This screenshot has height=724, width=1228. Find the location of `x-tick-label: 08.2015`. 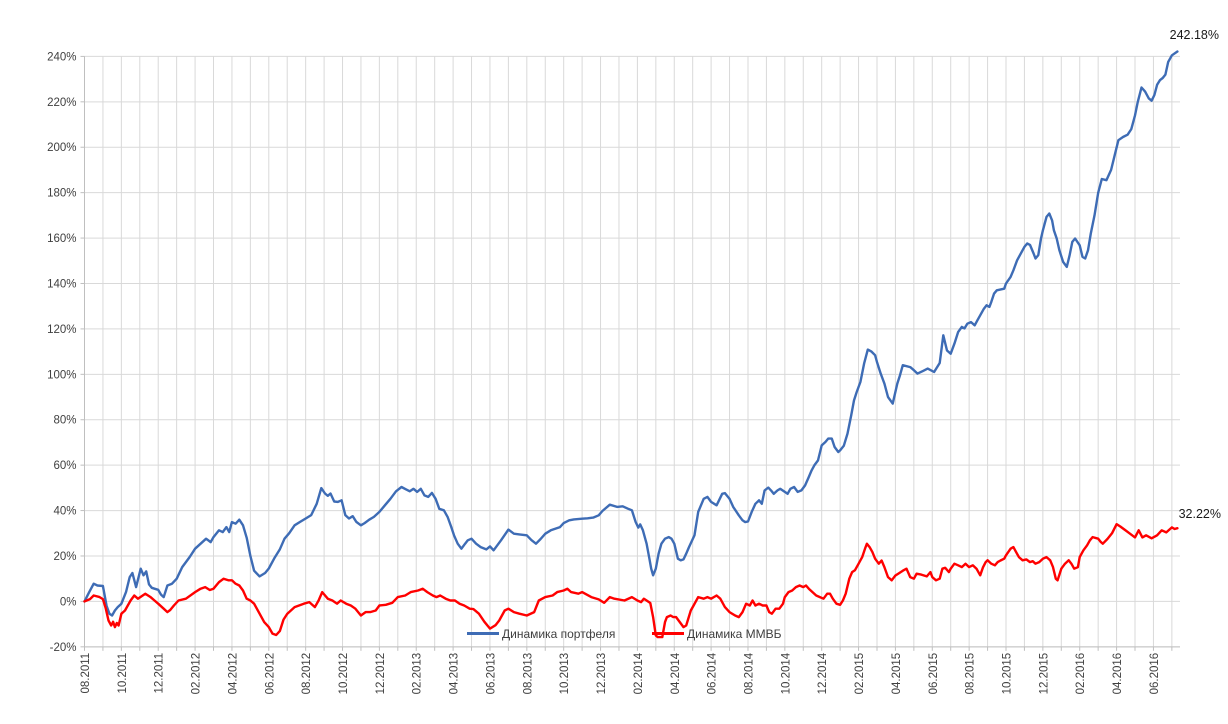

x-tick-label: 08.2015 is located at coordinates (971, 674).